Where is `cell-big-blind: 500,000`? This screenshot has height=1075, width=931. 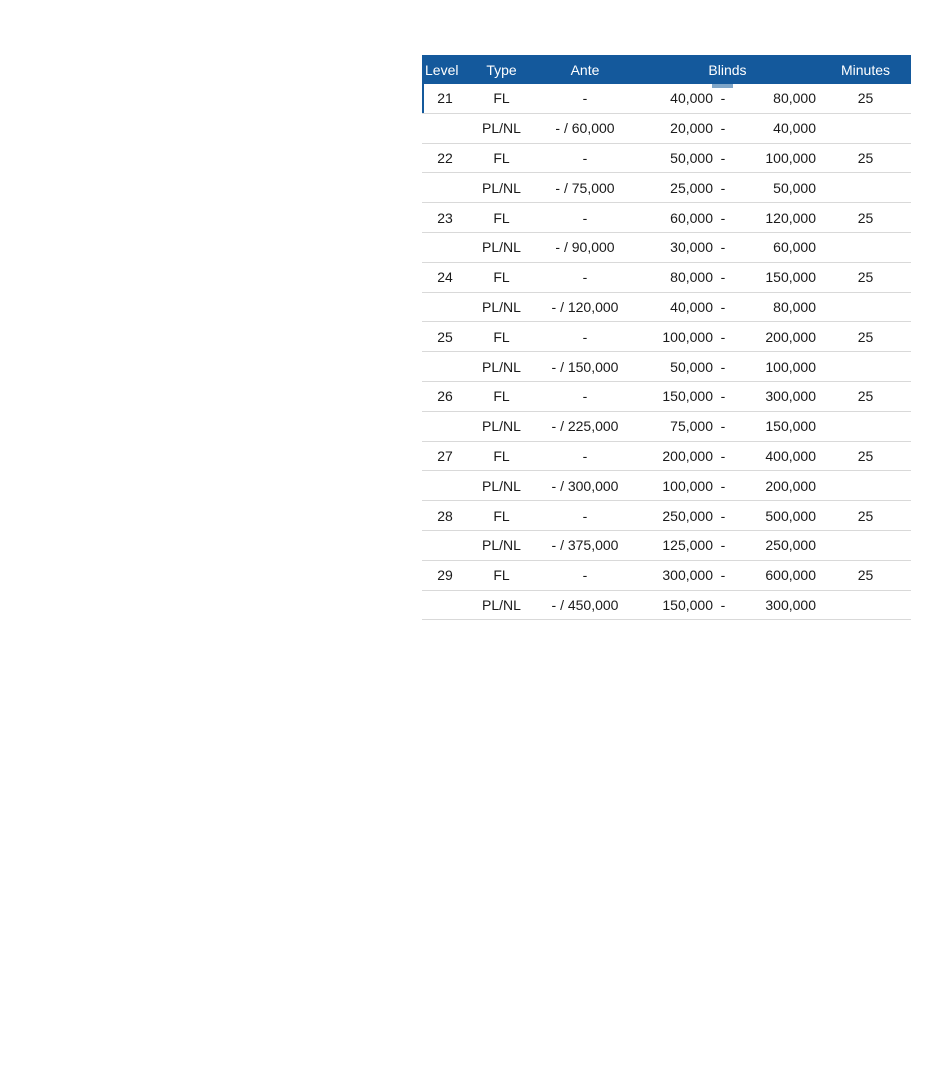
cell-big-blind: 500,000 is located at coordinates (790, 515).